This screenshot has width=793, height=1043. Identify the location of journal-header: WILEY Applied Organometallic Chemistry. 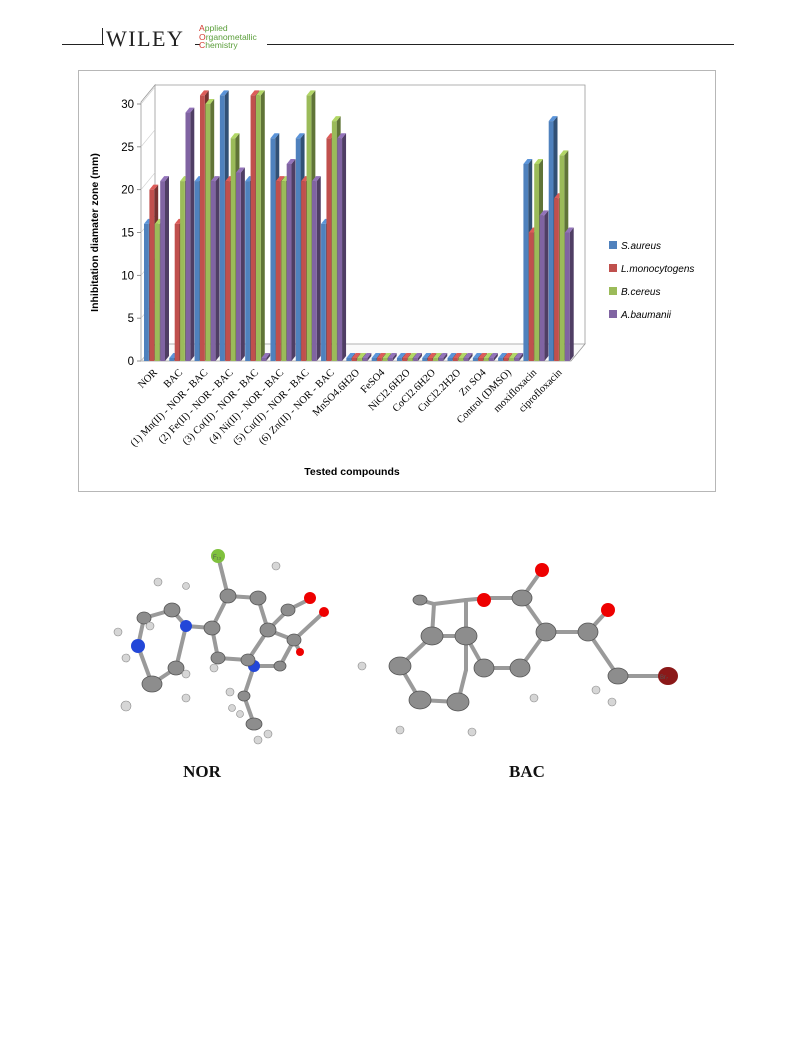
(398, 39).